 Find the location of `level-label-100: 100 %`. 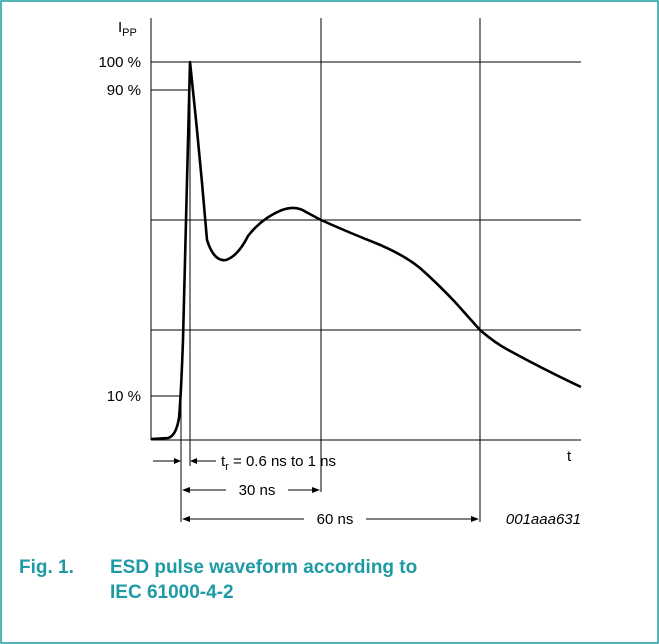

level-label-100: 100 % is located at coordinates (119, 62).